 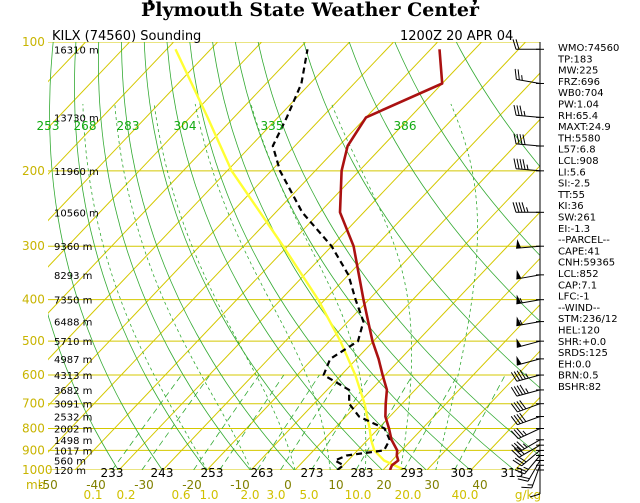 What do you see at coordinates (584, 127) in the screenshot?
I see `index-entry: MAXT:24.9` at bounding box center [584, 127].